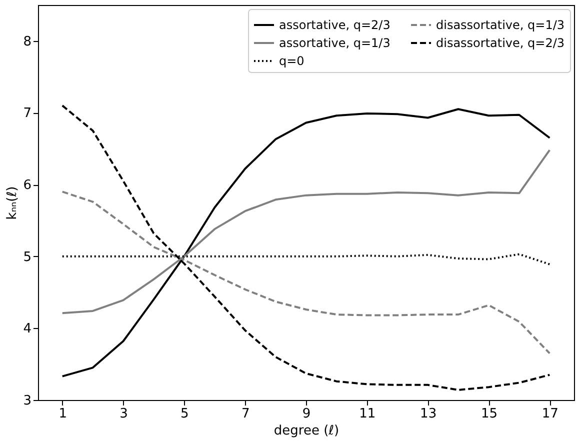  I want to click on y-tick-label: 5, so click(27, 257).